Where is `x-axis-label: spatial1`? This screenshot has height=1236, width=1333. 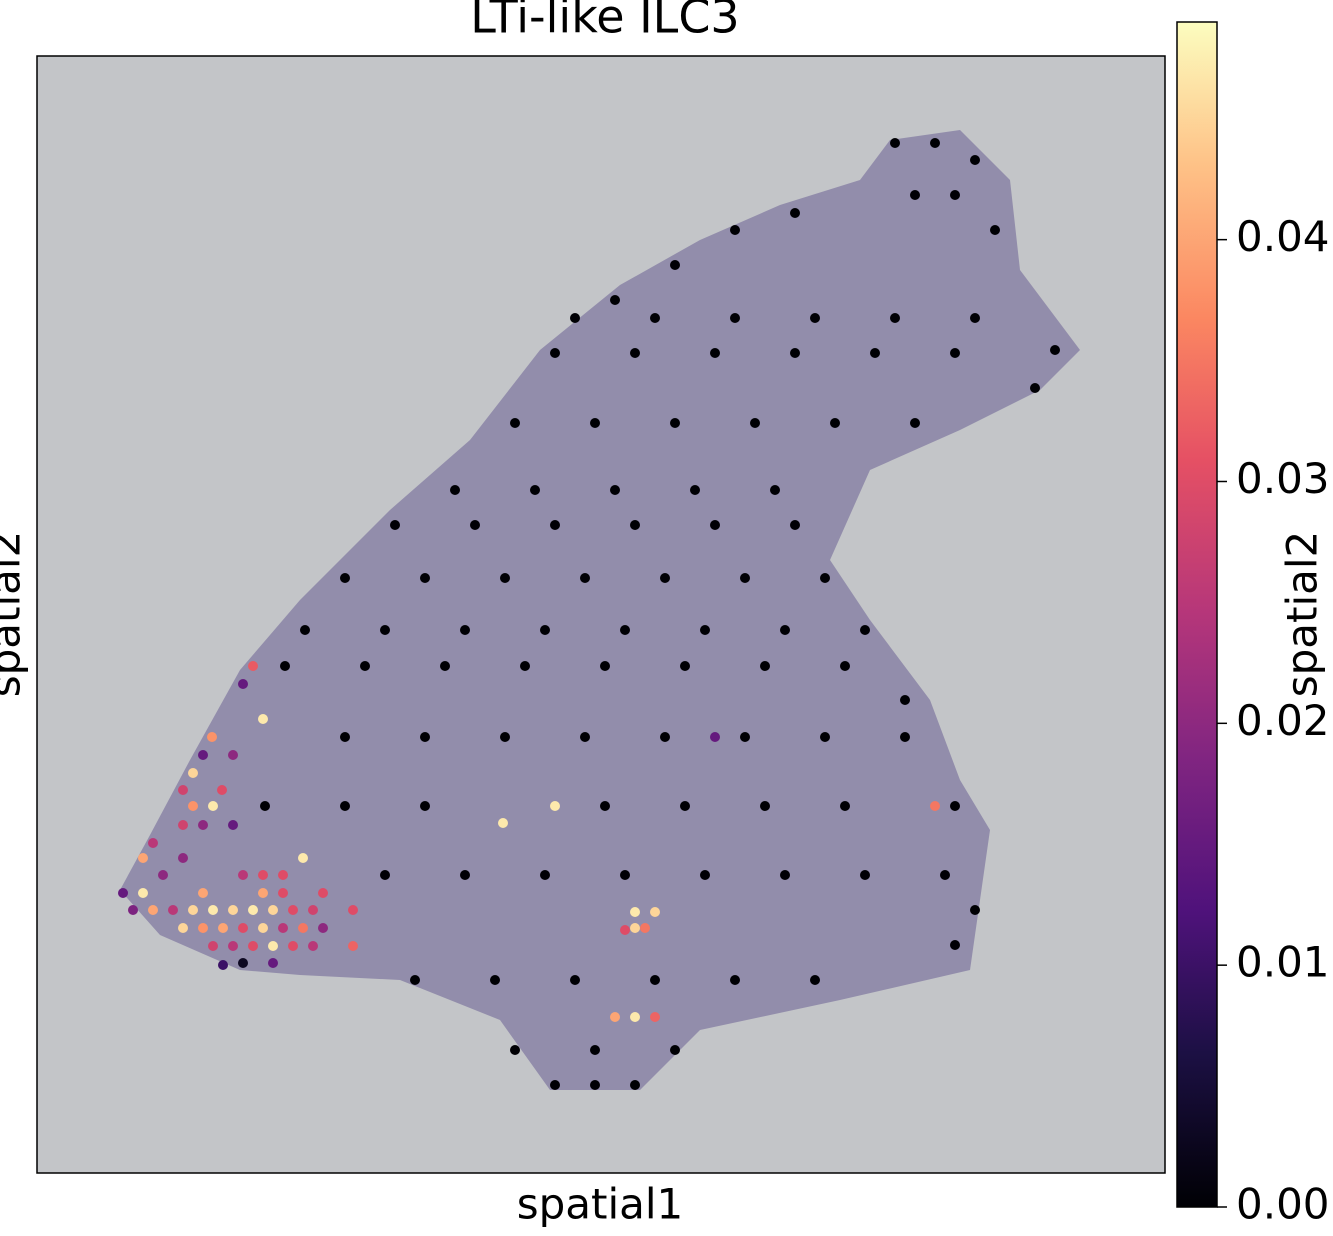
x-axis-label: spatial1 is located at coordinates (600, 1204).